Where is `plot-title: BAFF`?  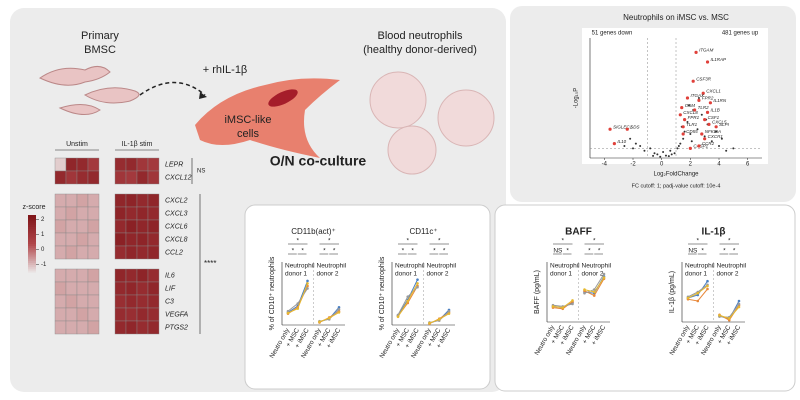
plot-title: BAFF is located at coordinates (578, 232).